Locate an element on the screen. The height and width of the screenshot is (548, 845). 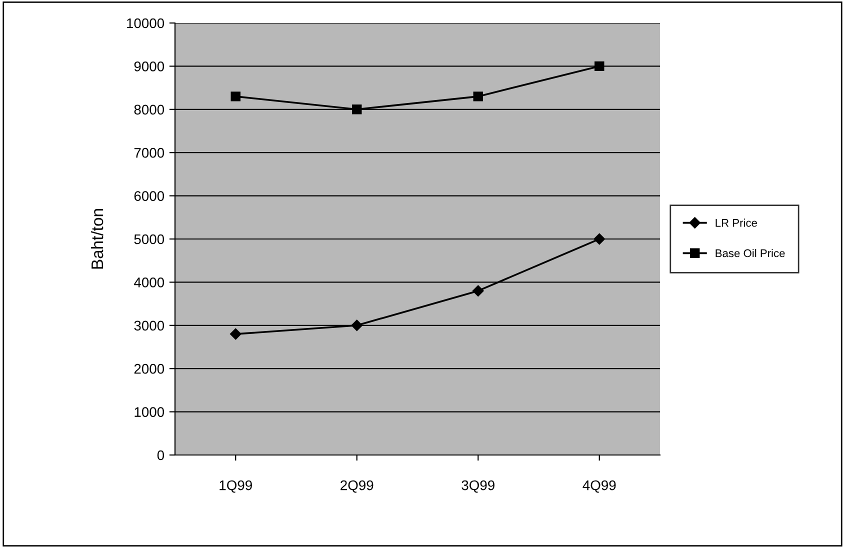
x-tick-label: 2Q99 is located at coordinates (357, 486).